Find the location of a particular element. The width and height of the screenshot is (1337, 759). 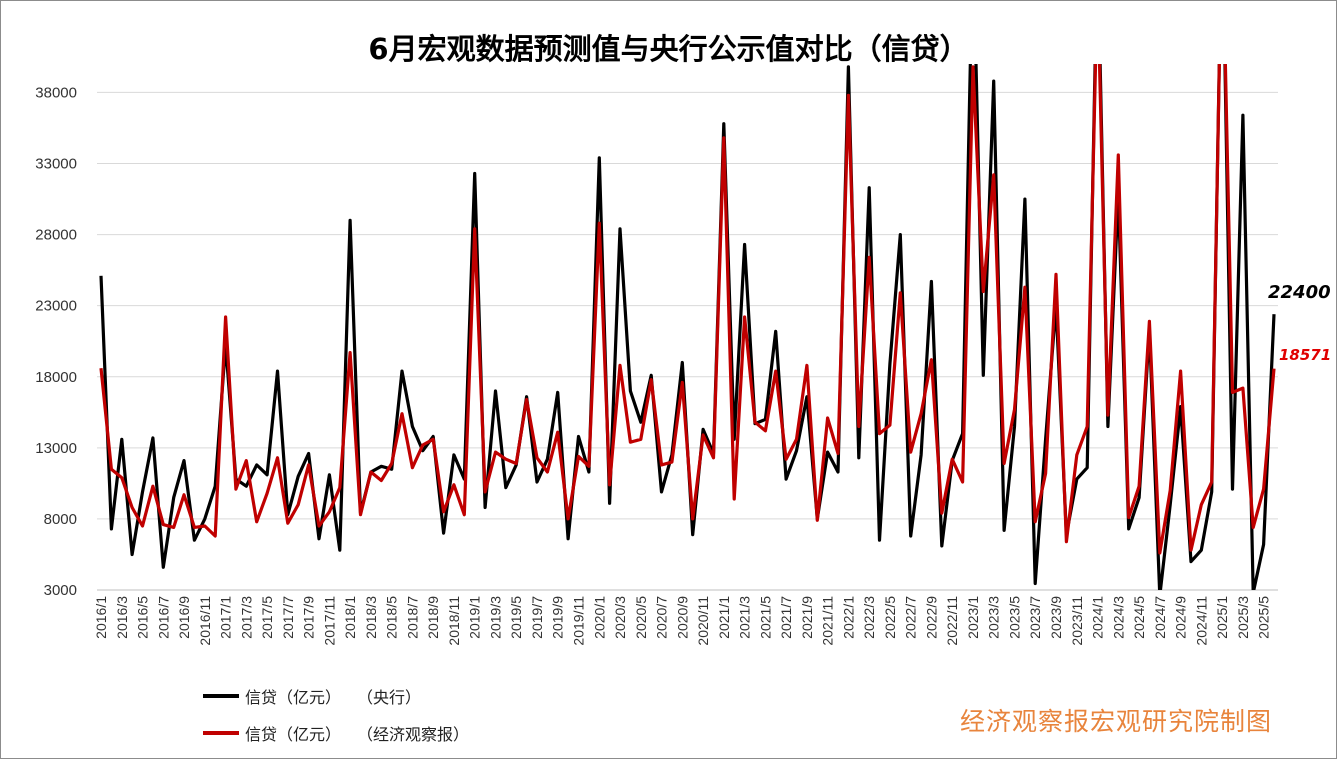

x-tick-label: 2018/7 is located at coordinates (412, 617).